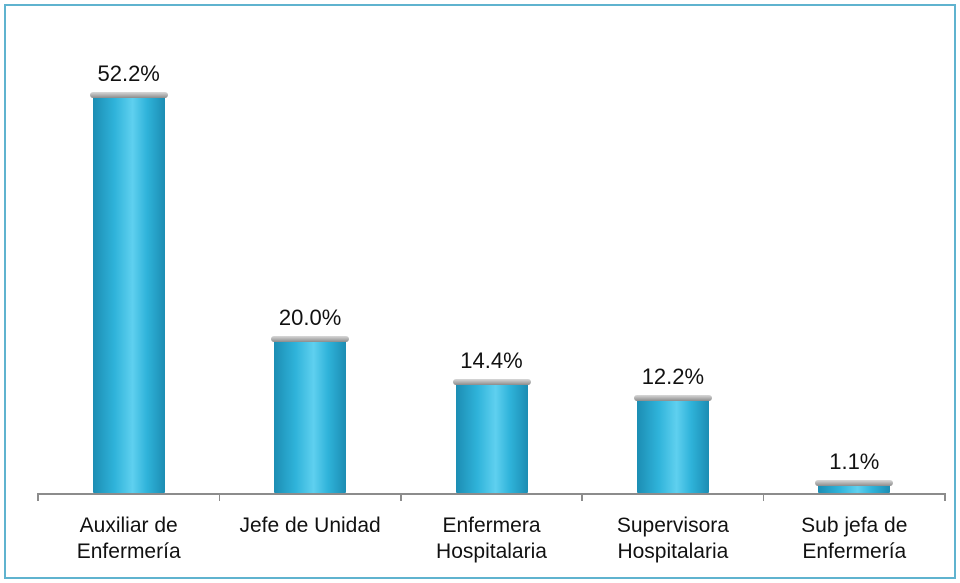 This screenshot has width=960, height=583. Describe the element at coordinates (310, 318) in the screenshot. I see `data-label: 20.0%` at that location.